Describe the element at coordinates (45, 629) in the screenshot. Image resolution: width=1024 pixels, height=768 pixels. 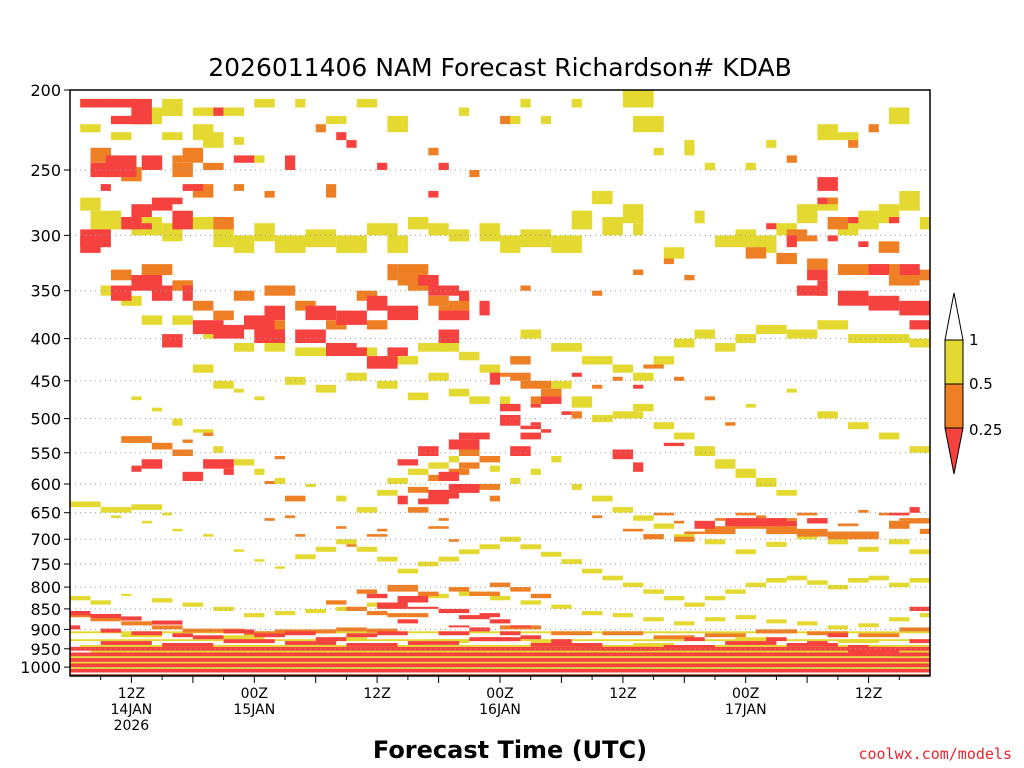
I see `y-tick-label: 900` at that location.